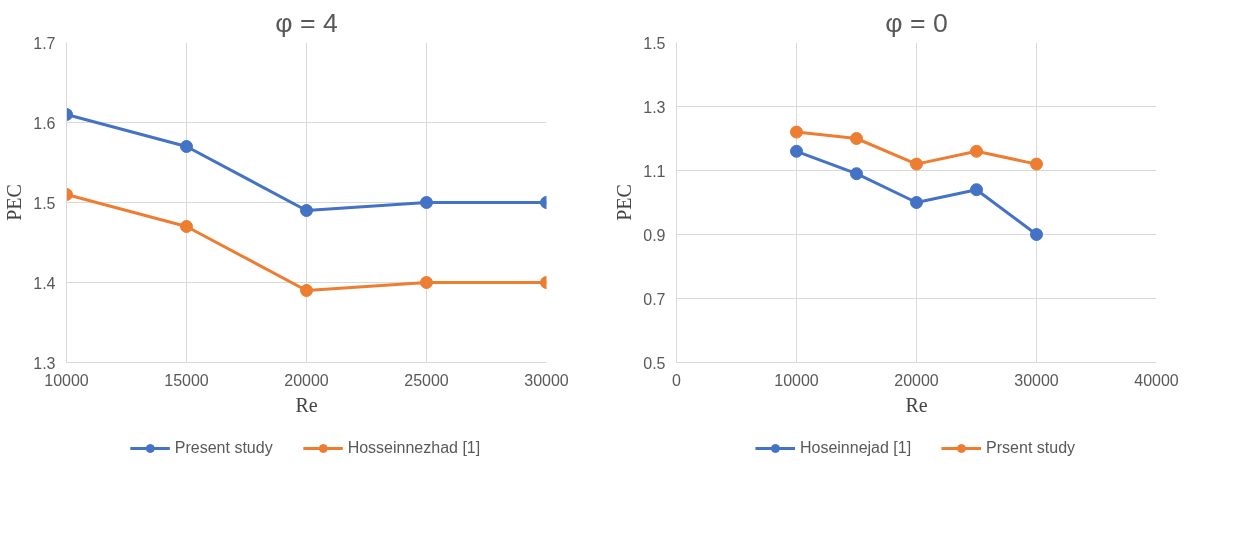 This screenshot has width=1242, height=539. I want to click on y-tick-label: 0.7, so click(654, 299).